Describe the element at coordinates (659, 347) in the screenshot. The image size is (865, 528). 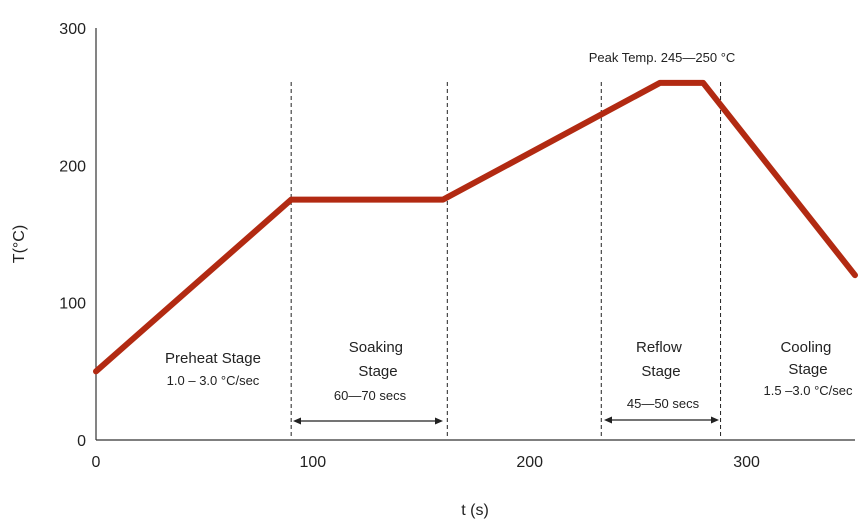
I see `reflow-stage-label-line1: Reflow` at that location.